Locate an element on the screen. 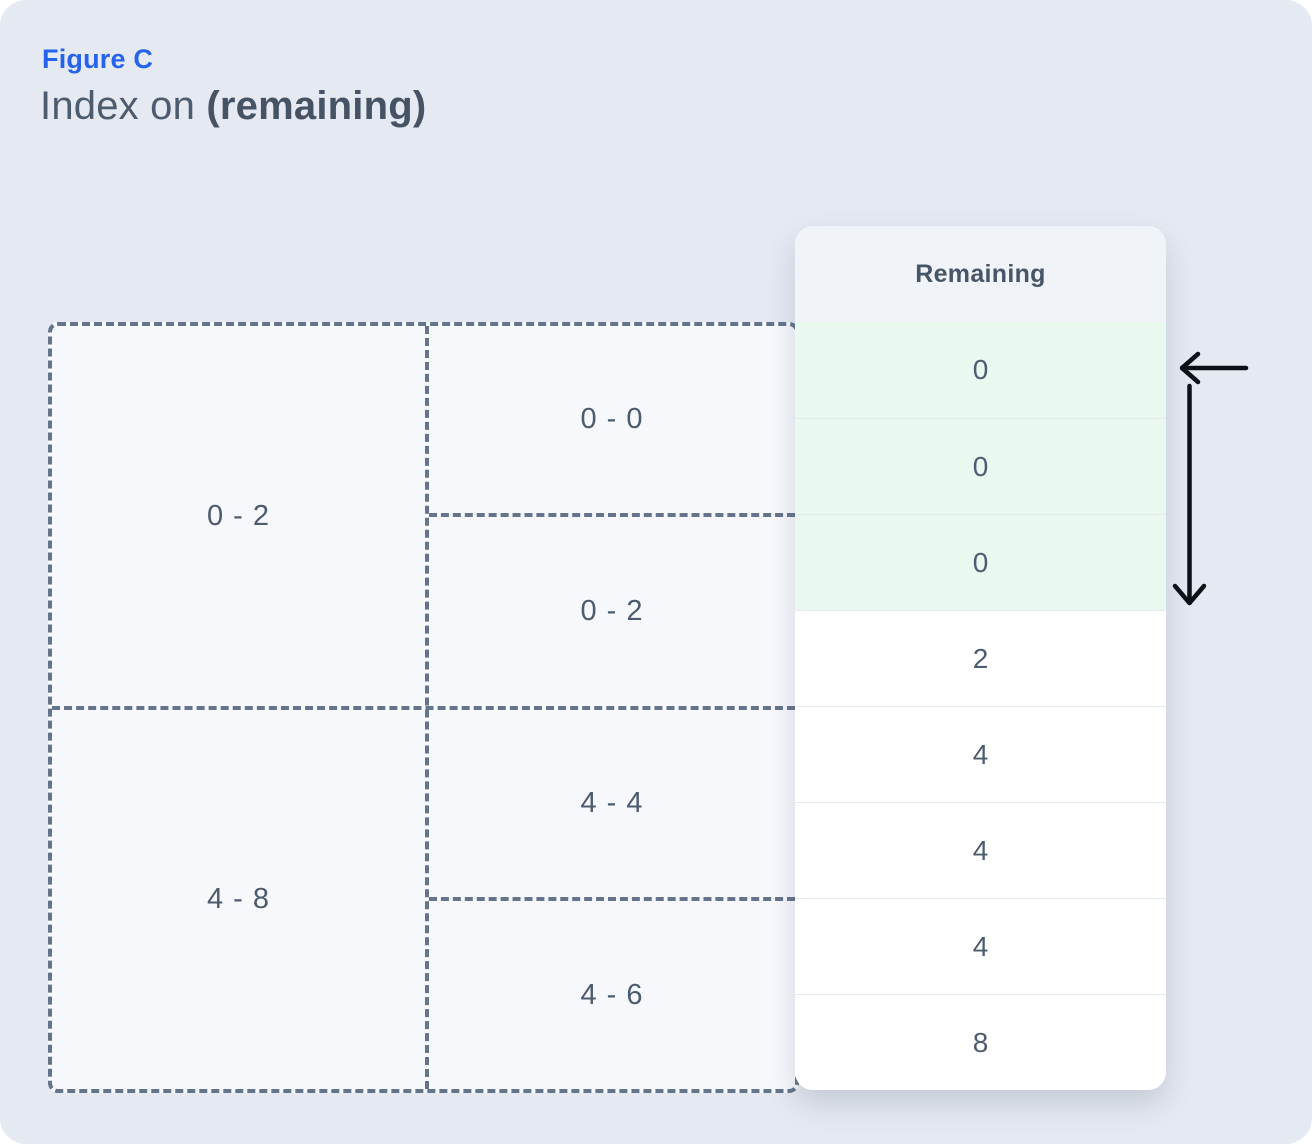  table-row: 8 is located at coordinates (980, 1042).